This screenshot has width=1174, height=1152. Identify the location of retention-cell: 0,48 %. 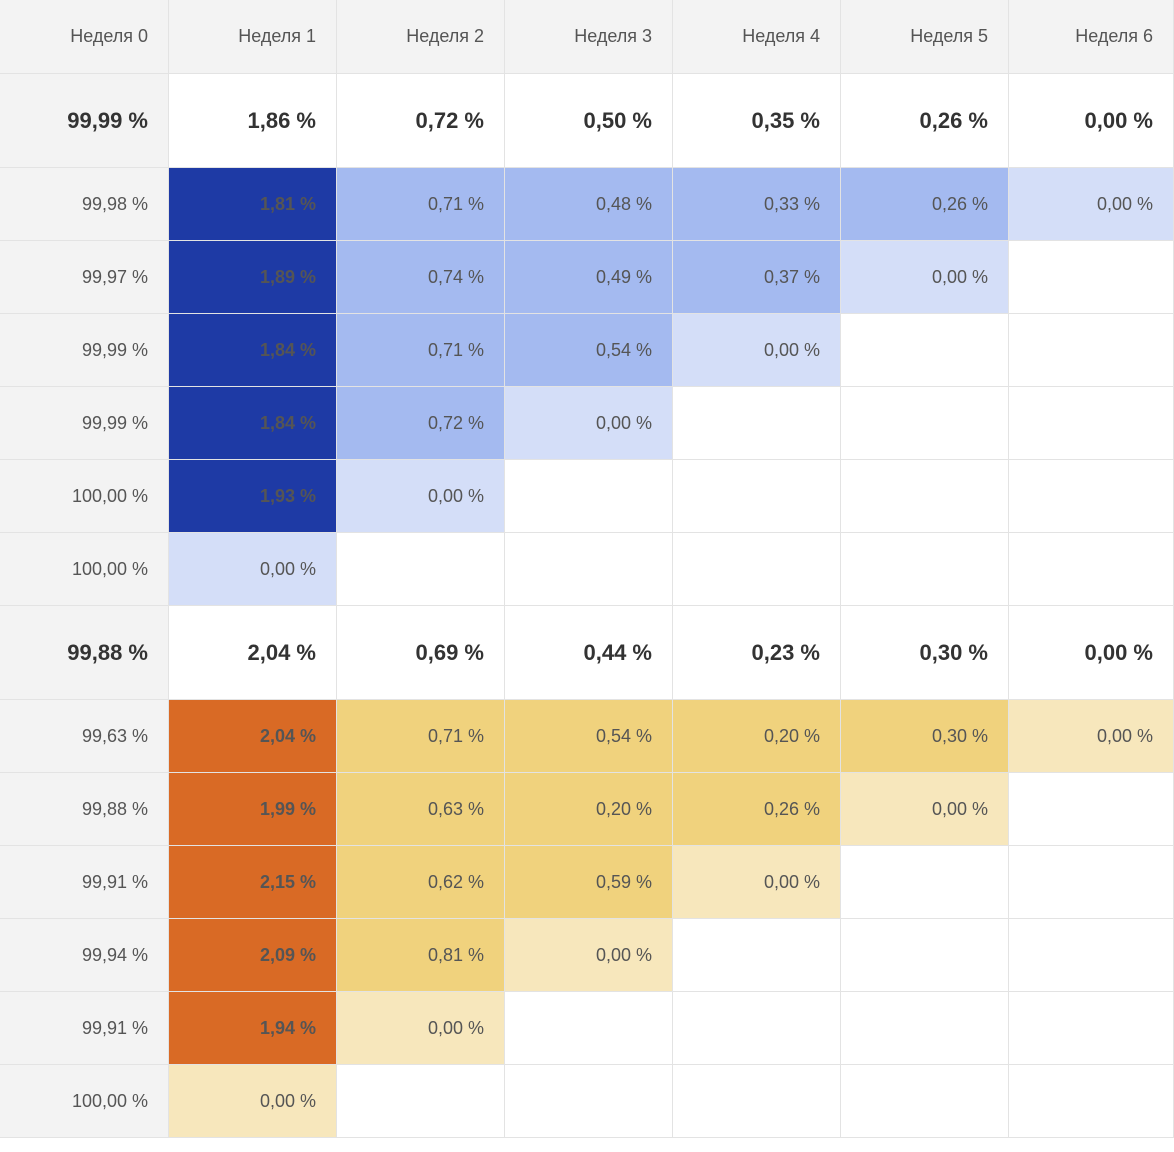
(589, 204).